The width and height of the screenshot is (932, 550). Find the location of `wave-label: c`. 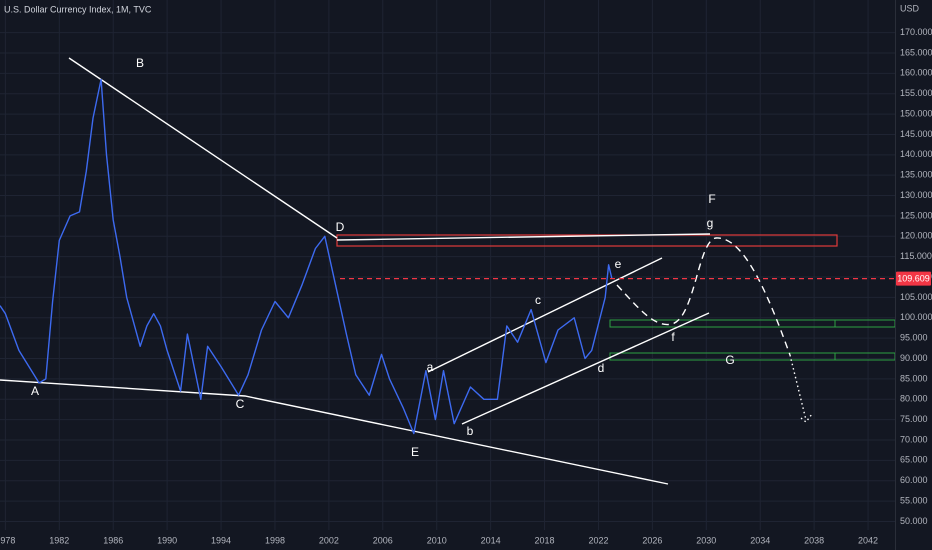

wave-label: c is located at coordinates (538, 300).